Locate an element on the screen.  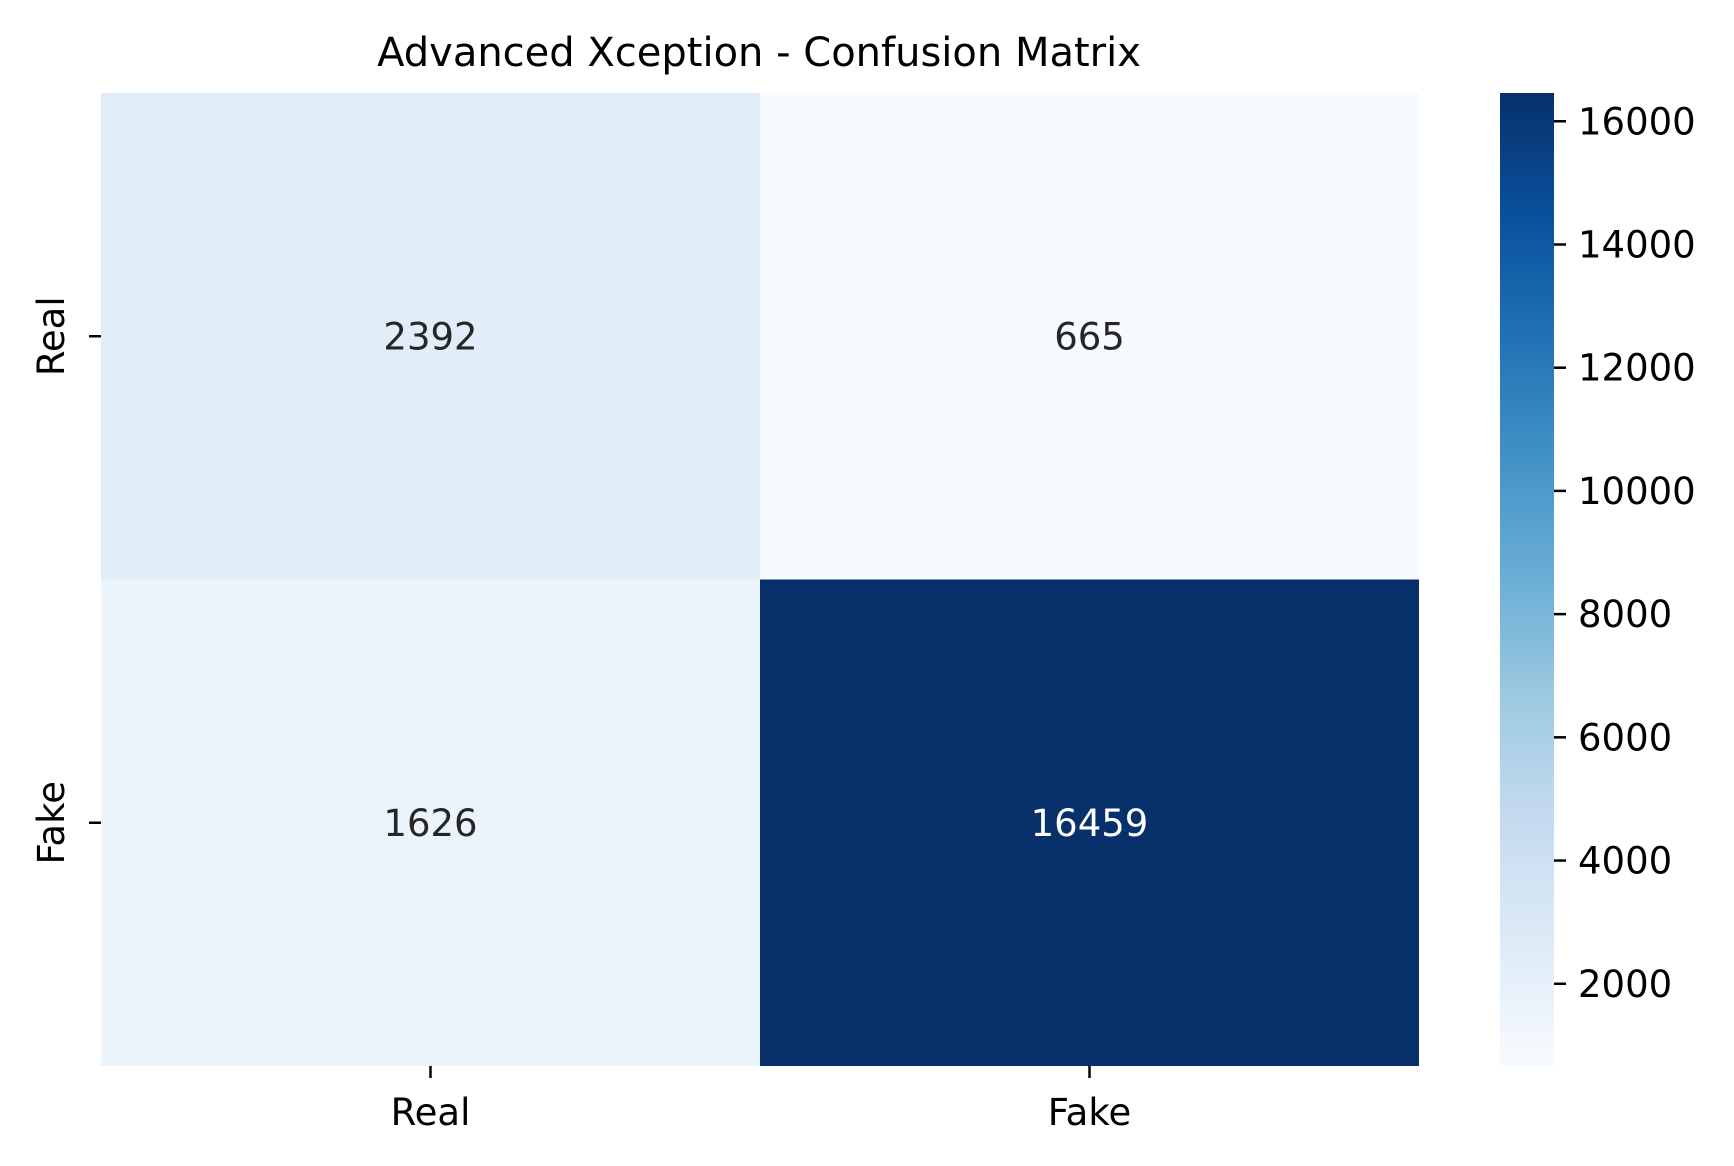
colorbar-ticks: 2000 4000 6000 8000 10000 12000 14000 16000 is located at coordinates (1625, 553).